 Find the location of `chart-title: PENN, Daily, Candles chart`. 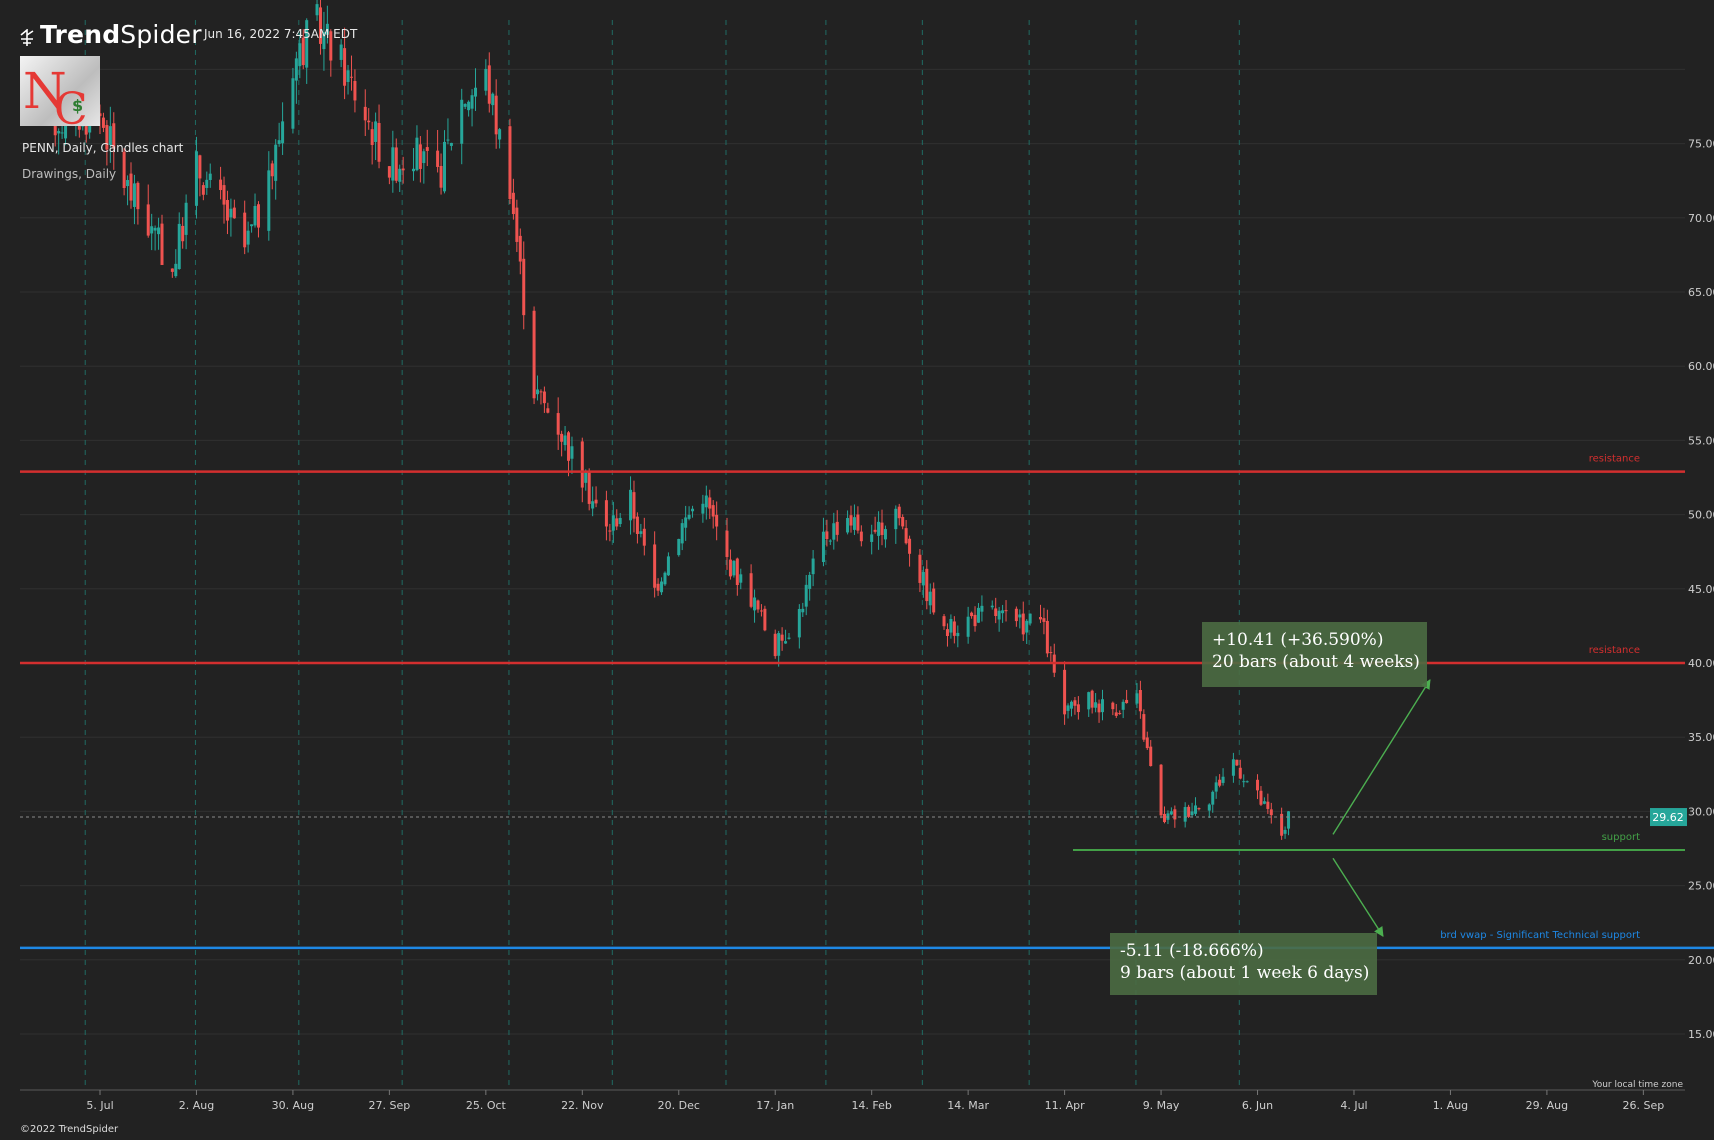

chart-title: PENN, Daily, Candles chart is located at coordinates (103, 148).